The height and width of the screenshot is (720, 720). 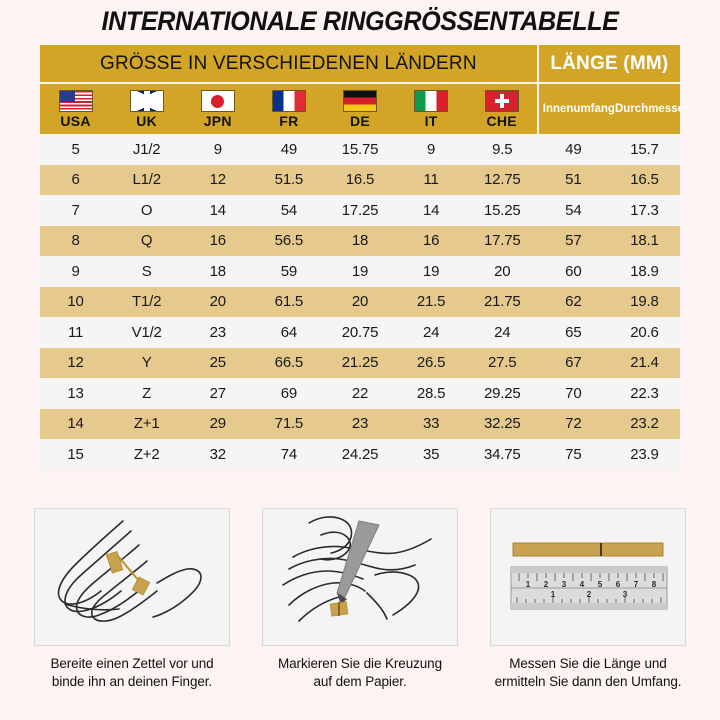 I want to click on table-cell: 13, so click(x=76, y=393).